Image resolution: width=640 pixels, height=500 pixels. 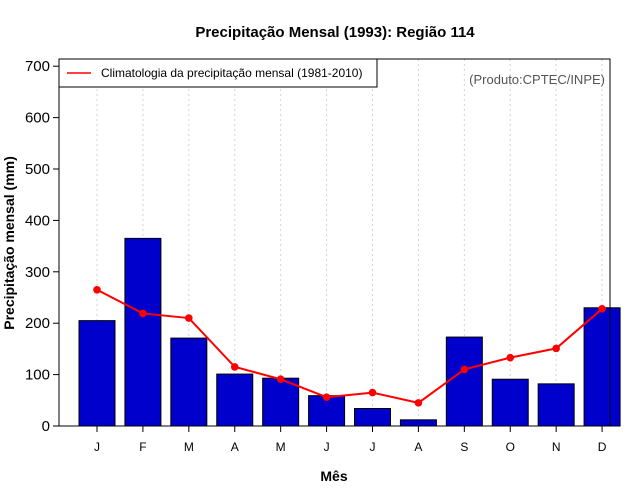 What do you see at coordinates (37, 118) in the screenshot?
I see `y-tick-label: 600` at bounding box center [37, 118].